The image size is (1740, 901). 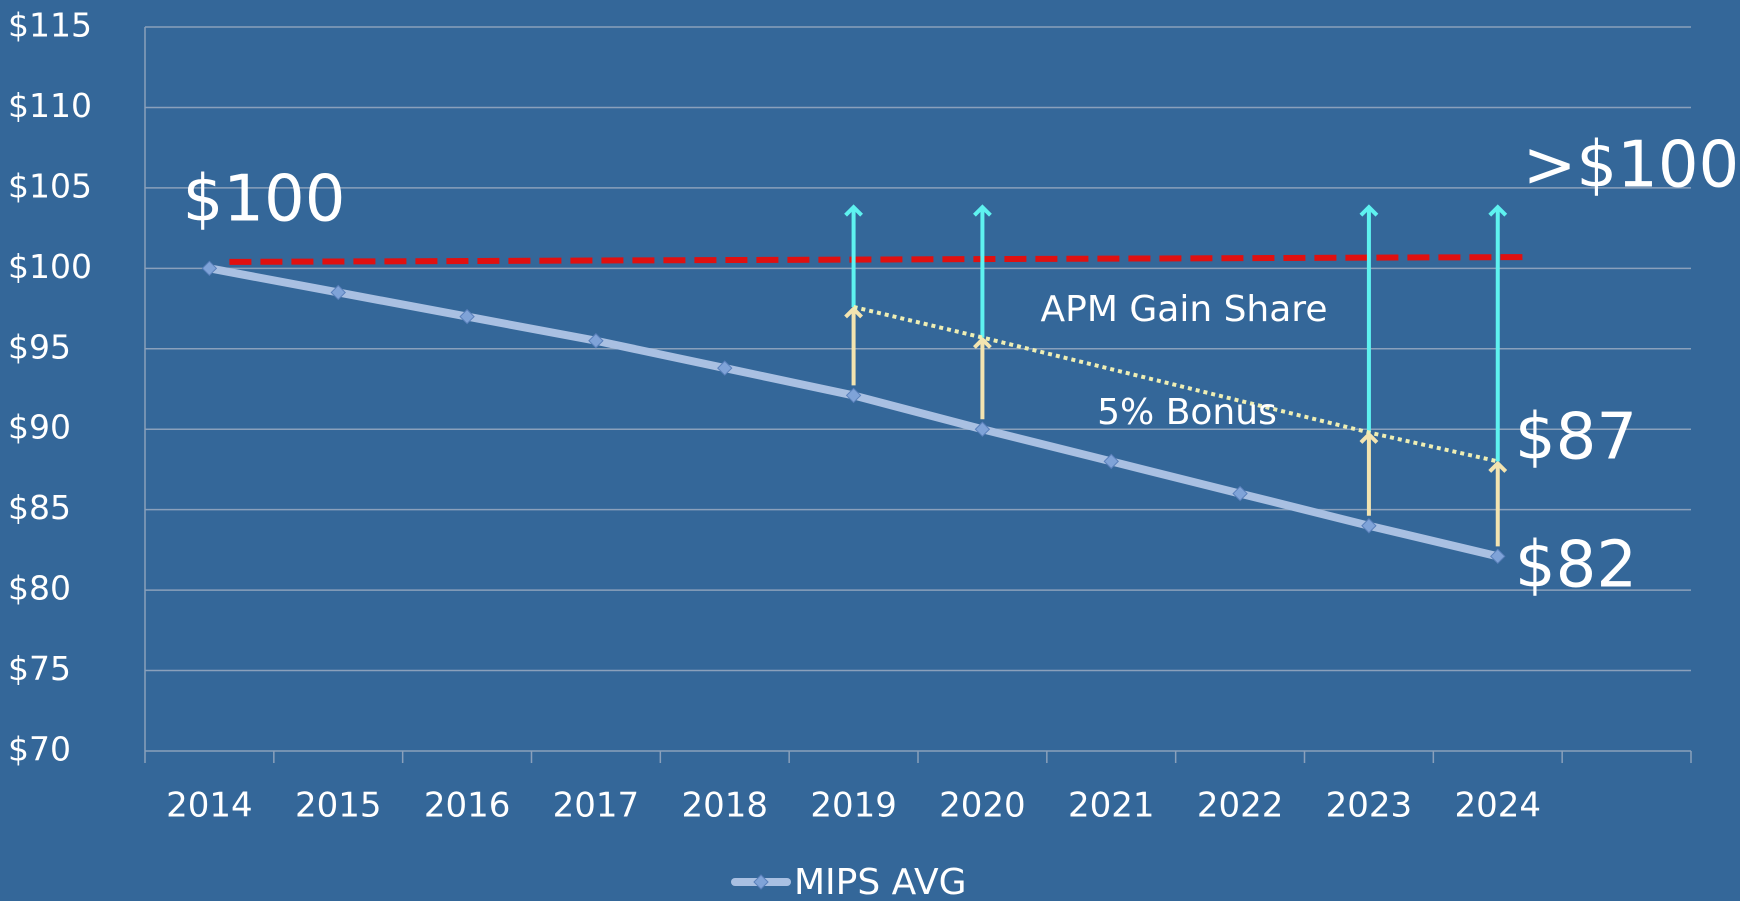 What do you see at coordinates (1184, 309) in the screenshot?
I see `annotation: APM Gain Share` at bounding box center [1184, 309].